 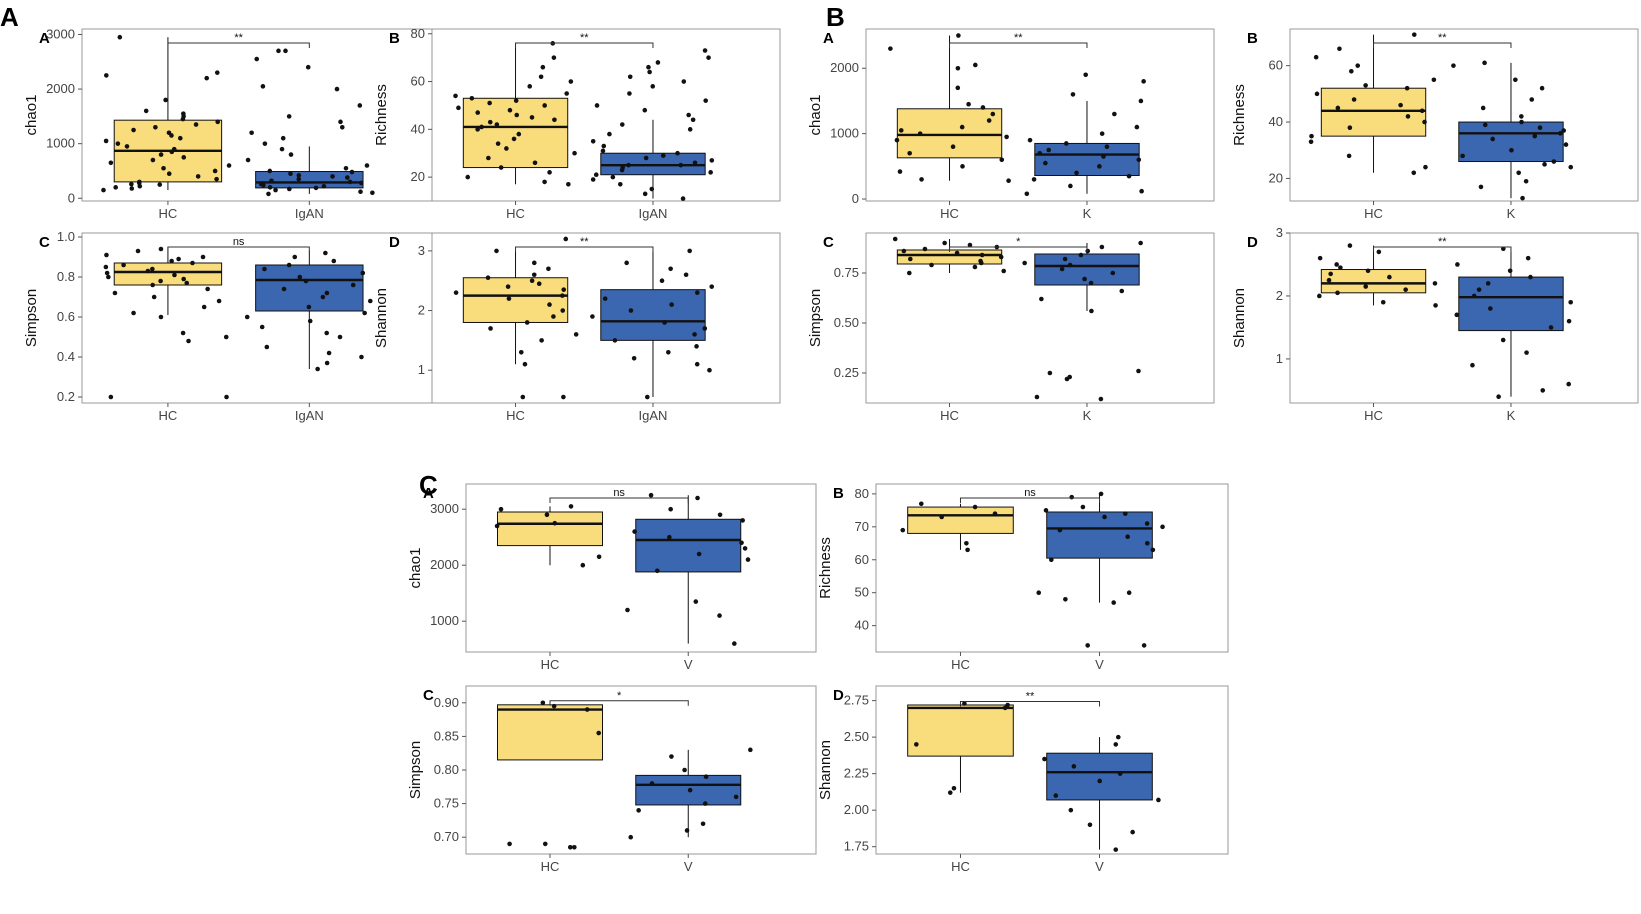 I want to click on y-tick-label: 80, so click(x=862, y=493).